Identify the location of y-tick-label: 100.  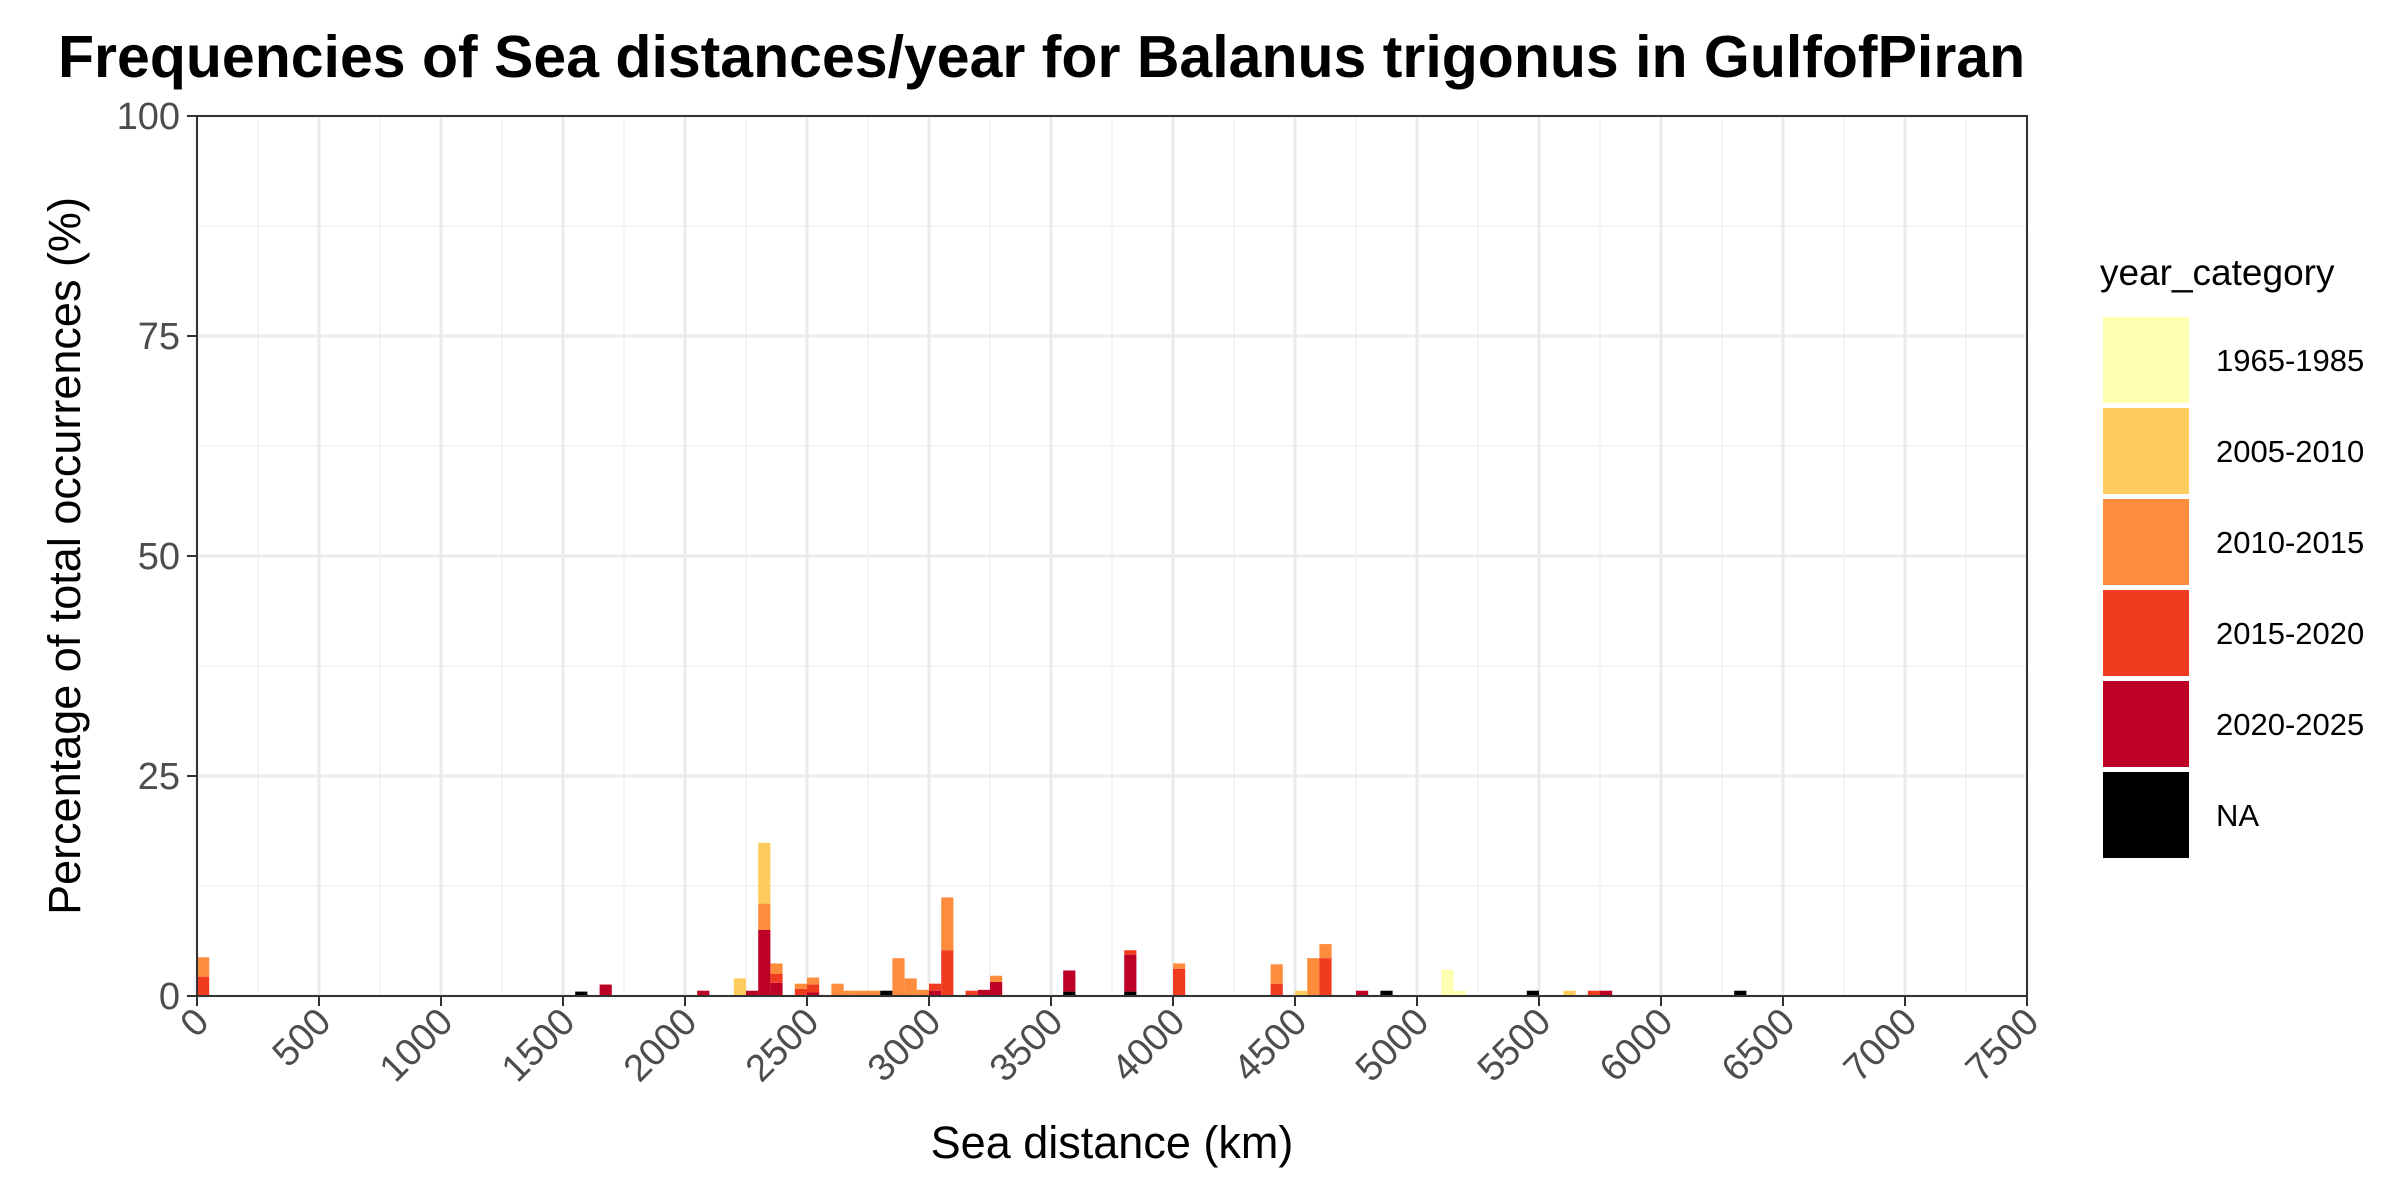
(148, 117).